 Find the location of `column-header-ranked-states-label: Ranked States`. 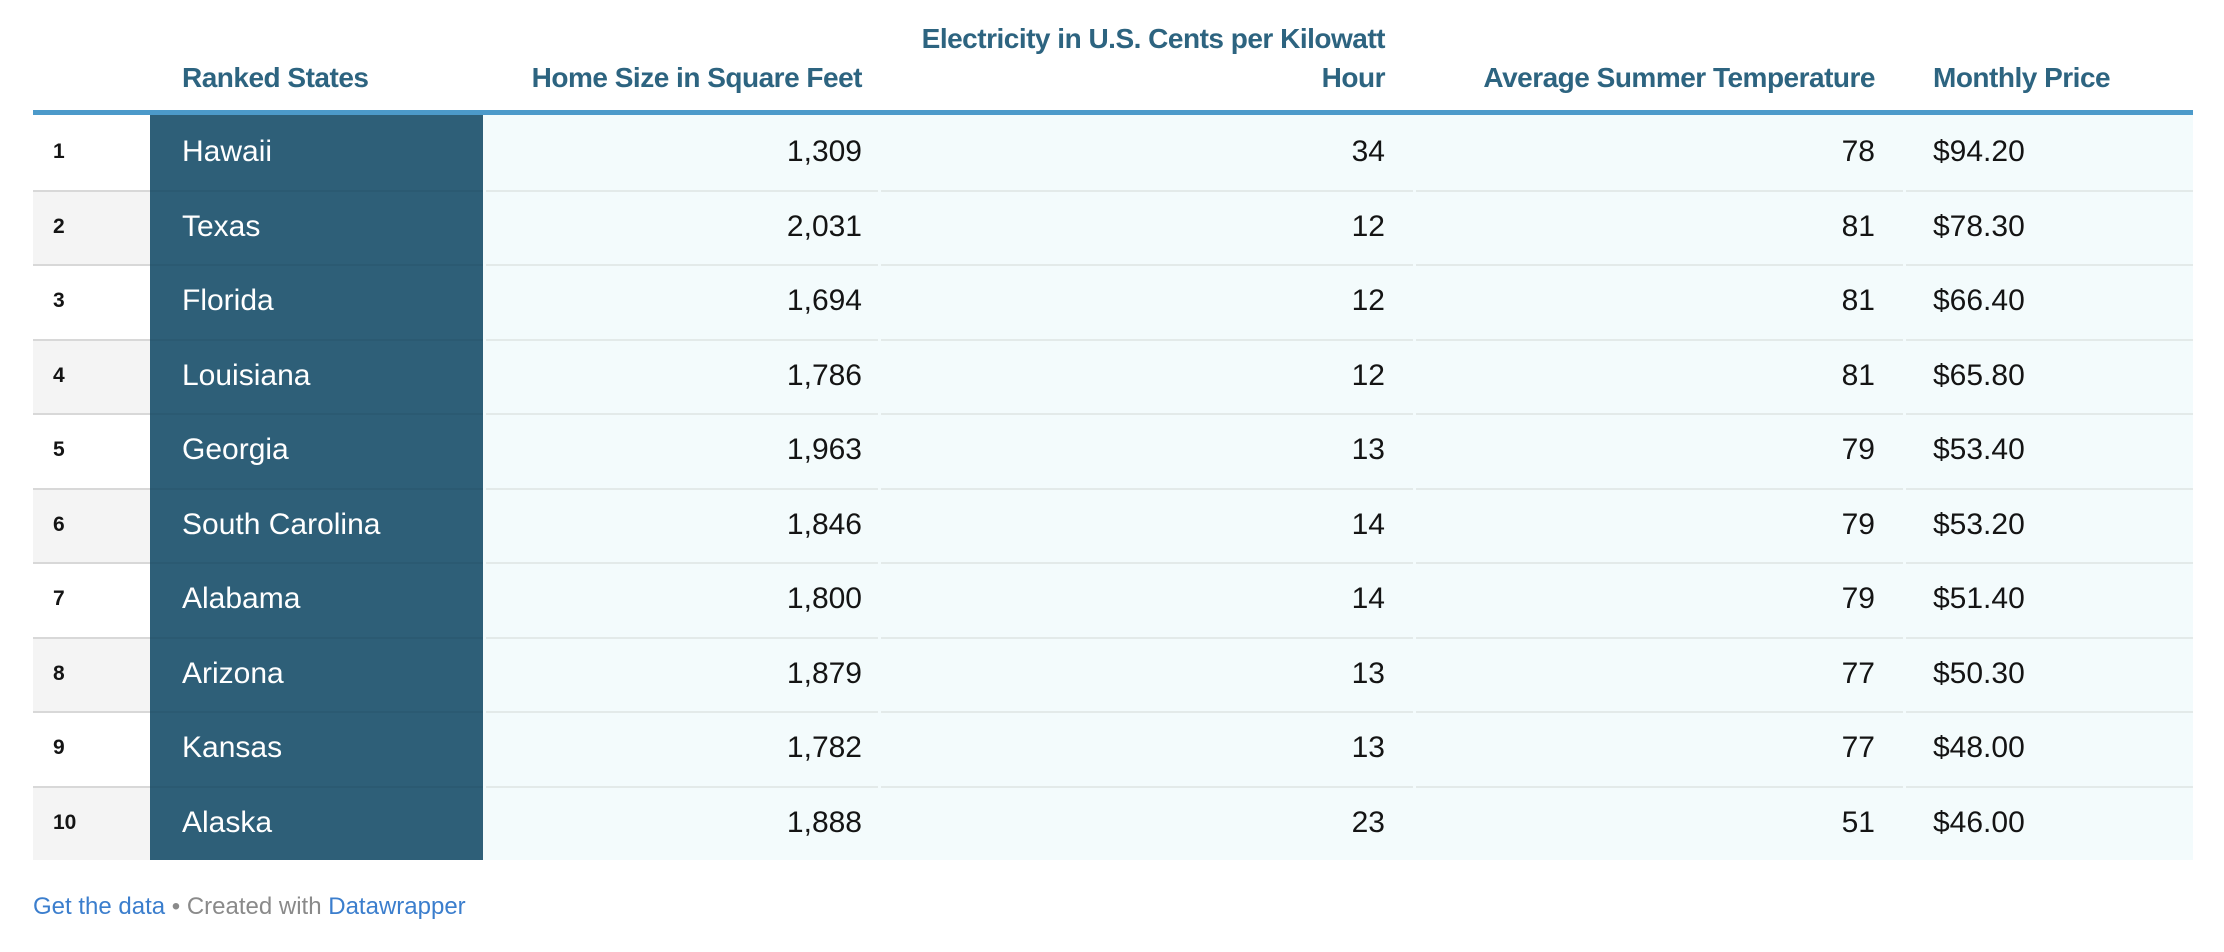

column-header-ranked-states-label: Ranked States is located at coordinates (275, 78).